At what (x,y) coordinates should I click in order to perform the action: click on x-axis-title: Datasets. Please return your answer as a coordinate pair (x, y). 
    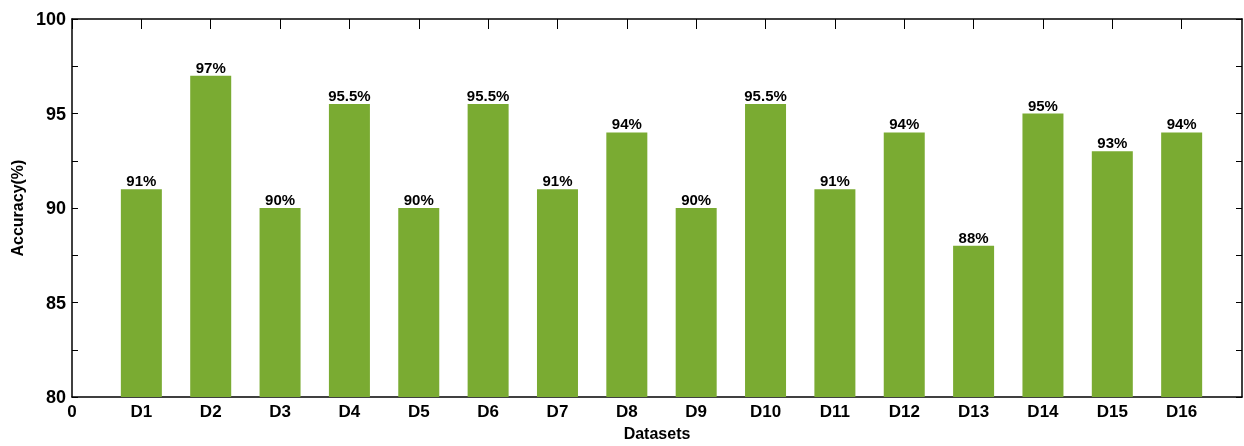
    Looking at the image, I should click on (657, 433).